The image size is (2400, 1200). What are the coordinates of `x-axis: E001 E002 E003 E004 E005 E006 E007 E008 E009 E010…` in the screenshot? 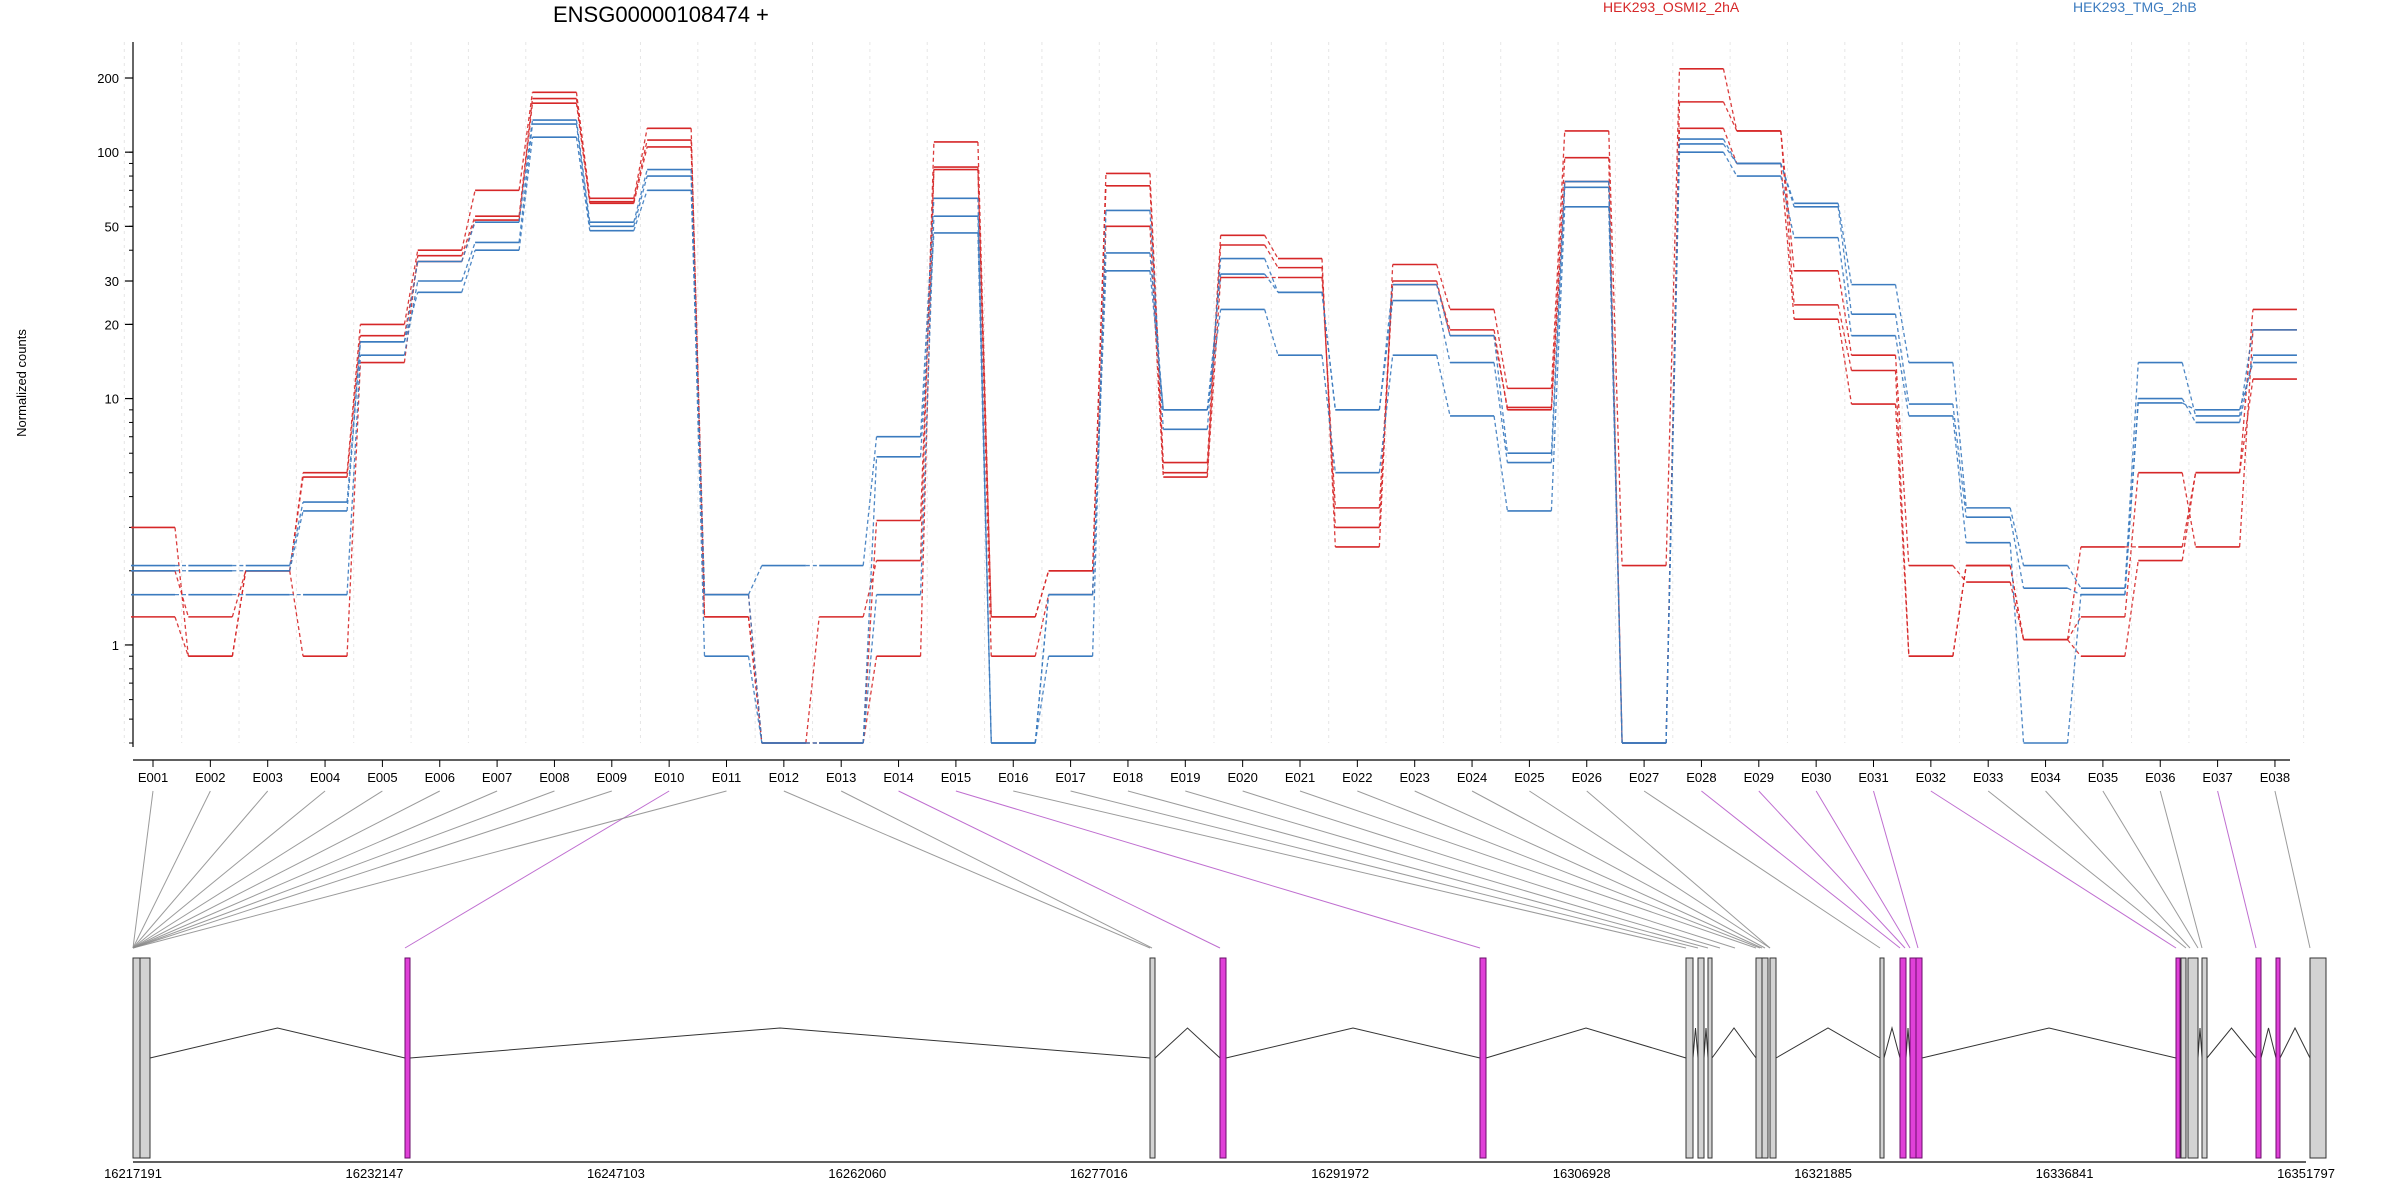 It's located at (1211, 772).